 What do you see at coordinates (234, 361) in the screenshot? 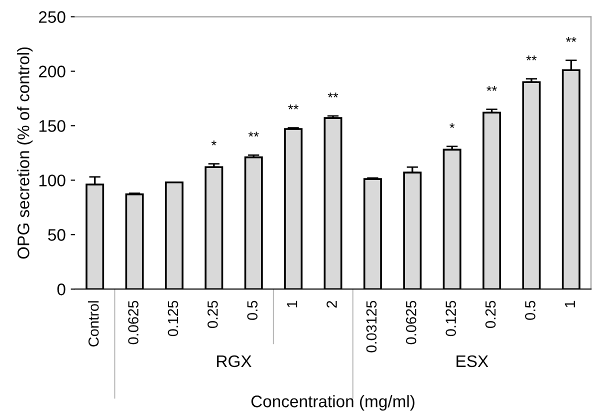
I see `text: RGX` at bounding box center [234, 361].